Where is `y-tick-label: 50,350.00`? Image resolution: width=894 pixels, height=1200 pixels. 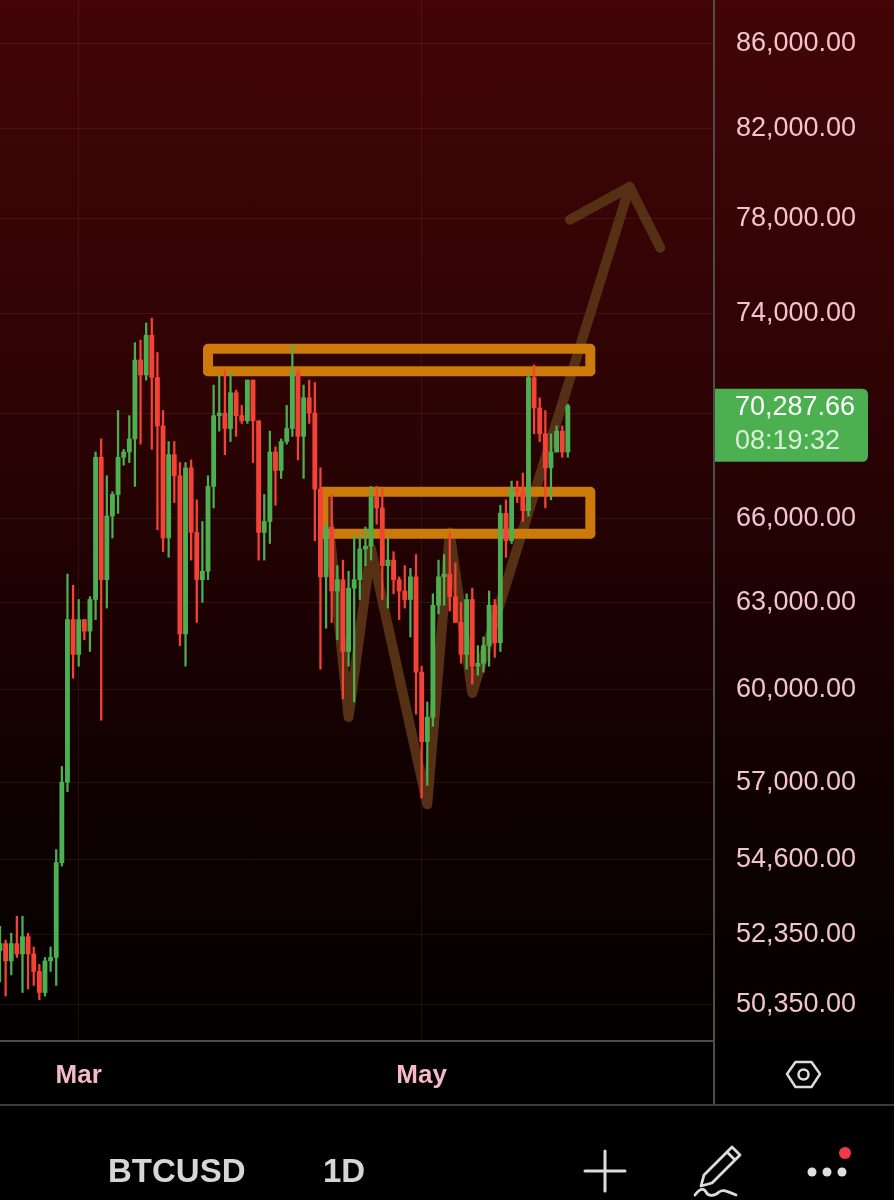
y-tick-label: 50,350.00 is located at coordinates (796, 1003).